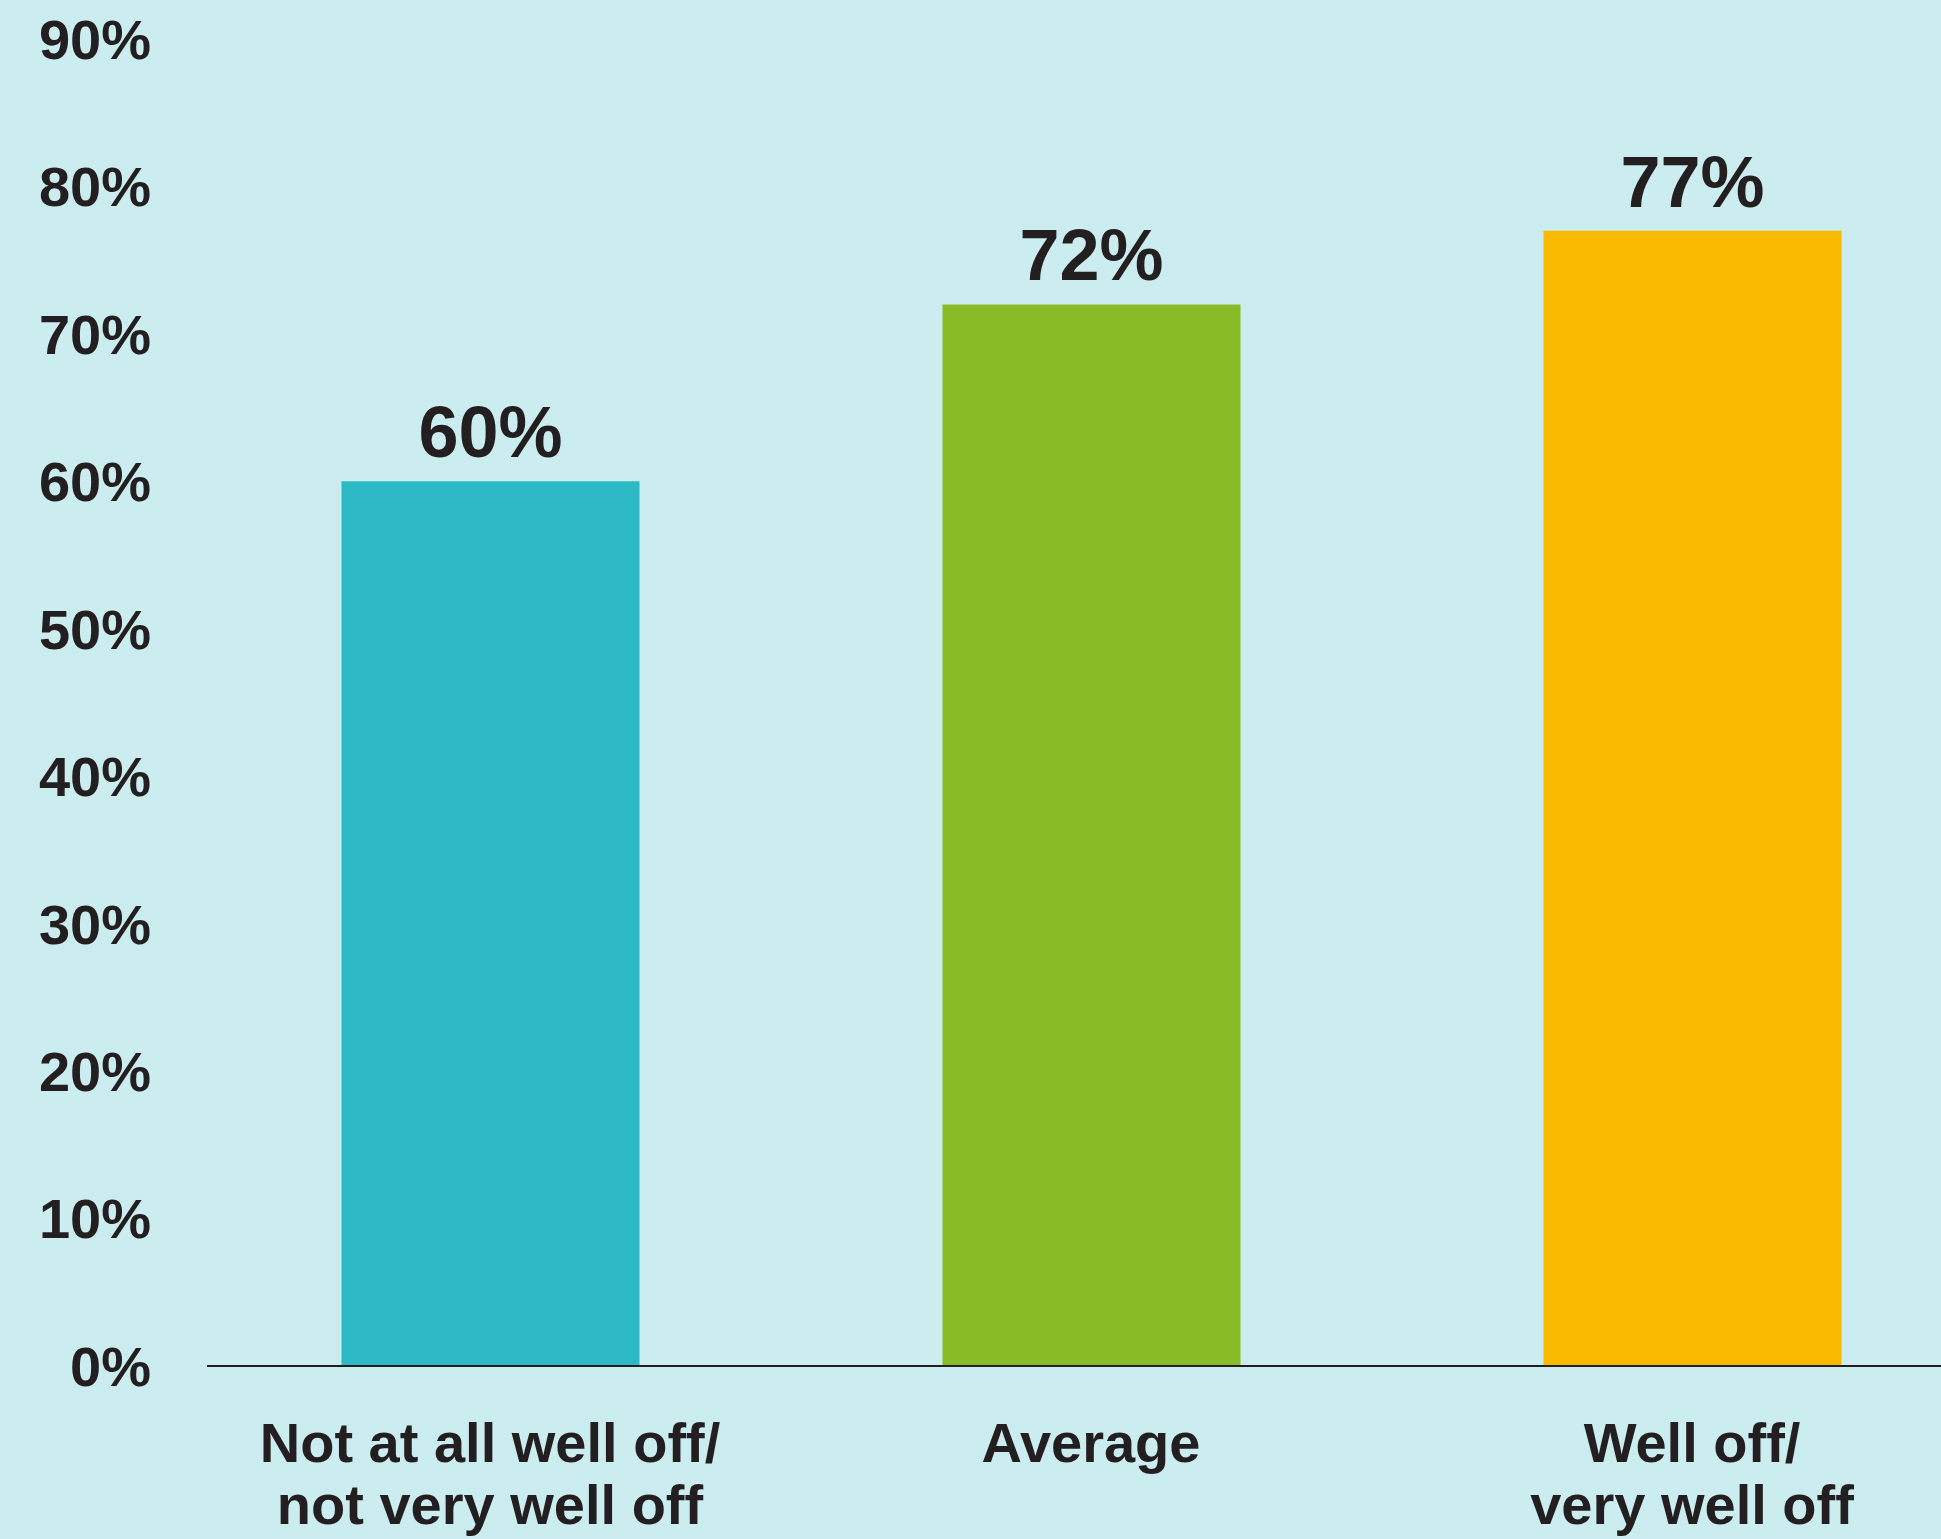 Image resolution: width=1941 pixels, height=1539 pixels. Describe the element at coordinates (110, 1366) in the screenshot. I see `y-tick-label: 0%` at that location.